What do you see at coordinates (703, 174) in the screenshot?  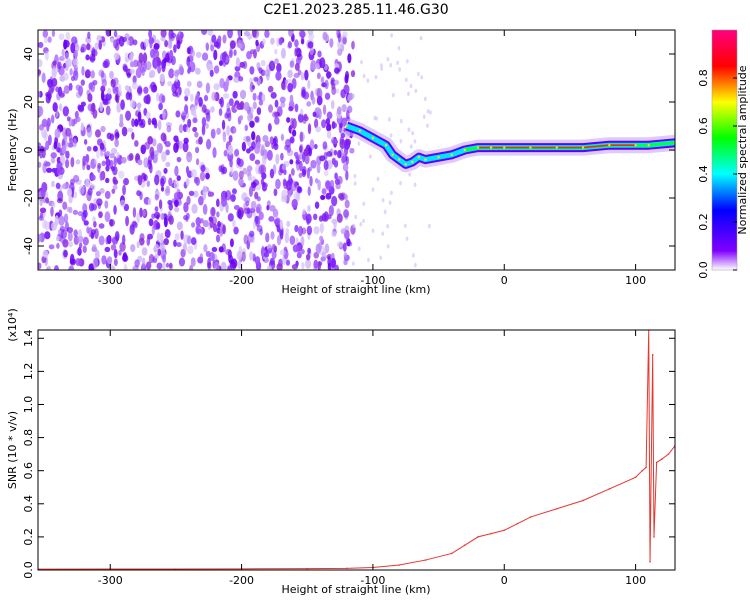 I see `colorbar-tick-label: 0.4` at bounding box center [703, 174].